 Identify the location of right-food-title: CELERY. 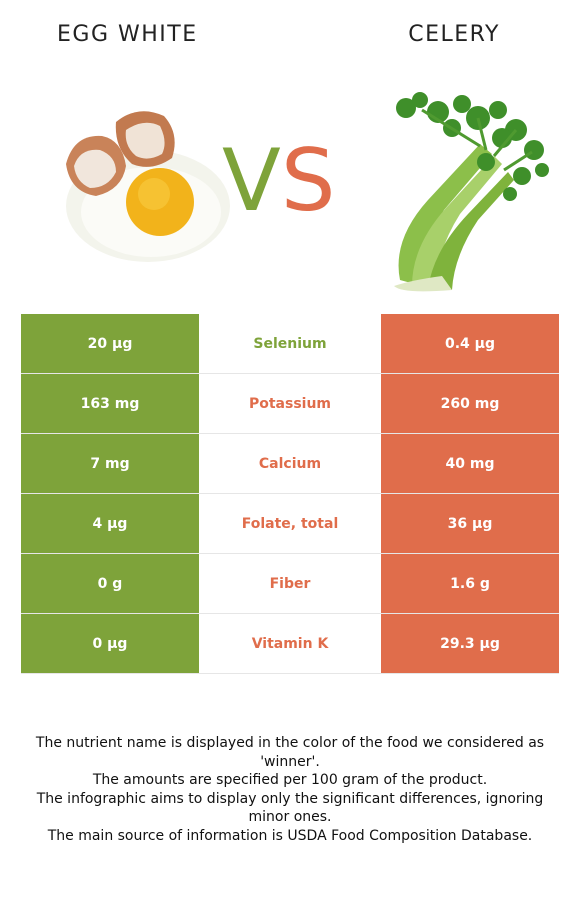
(454, 34).